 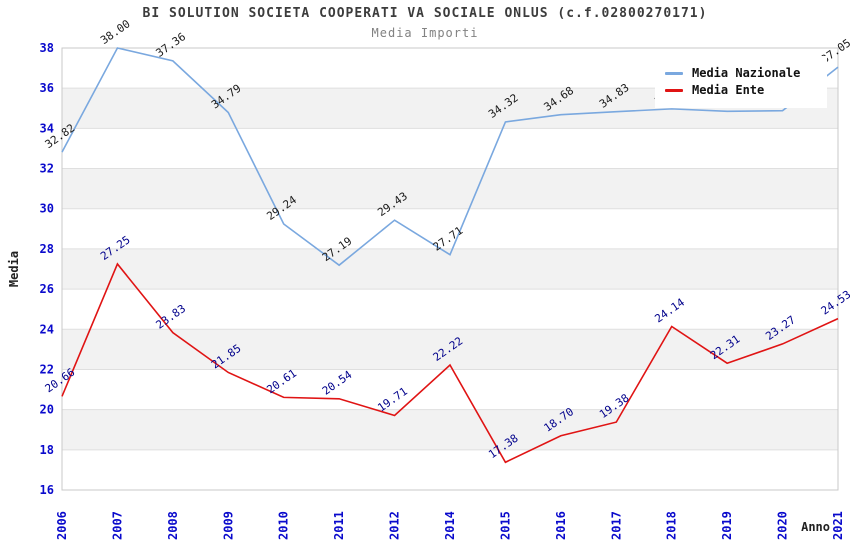 What do you see at coordinates (47, 249) in the screenshot?
I see `y-tick-label: 28` at bounding box center [47, 249].